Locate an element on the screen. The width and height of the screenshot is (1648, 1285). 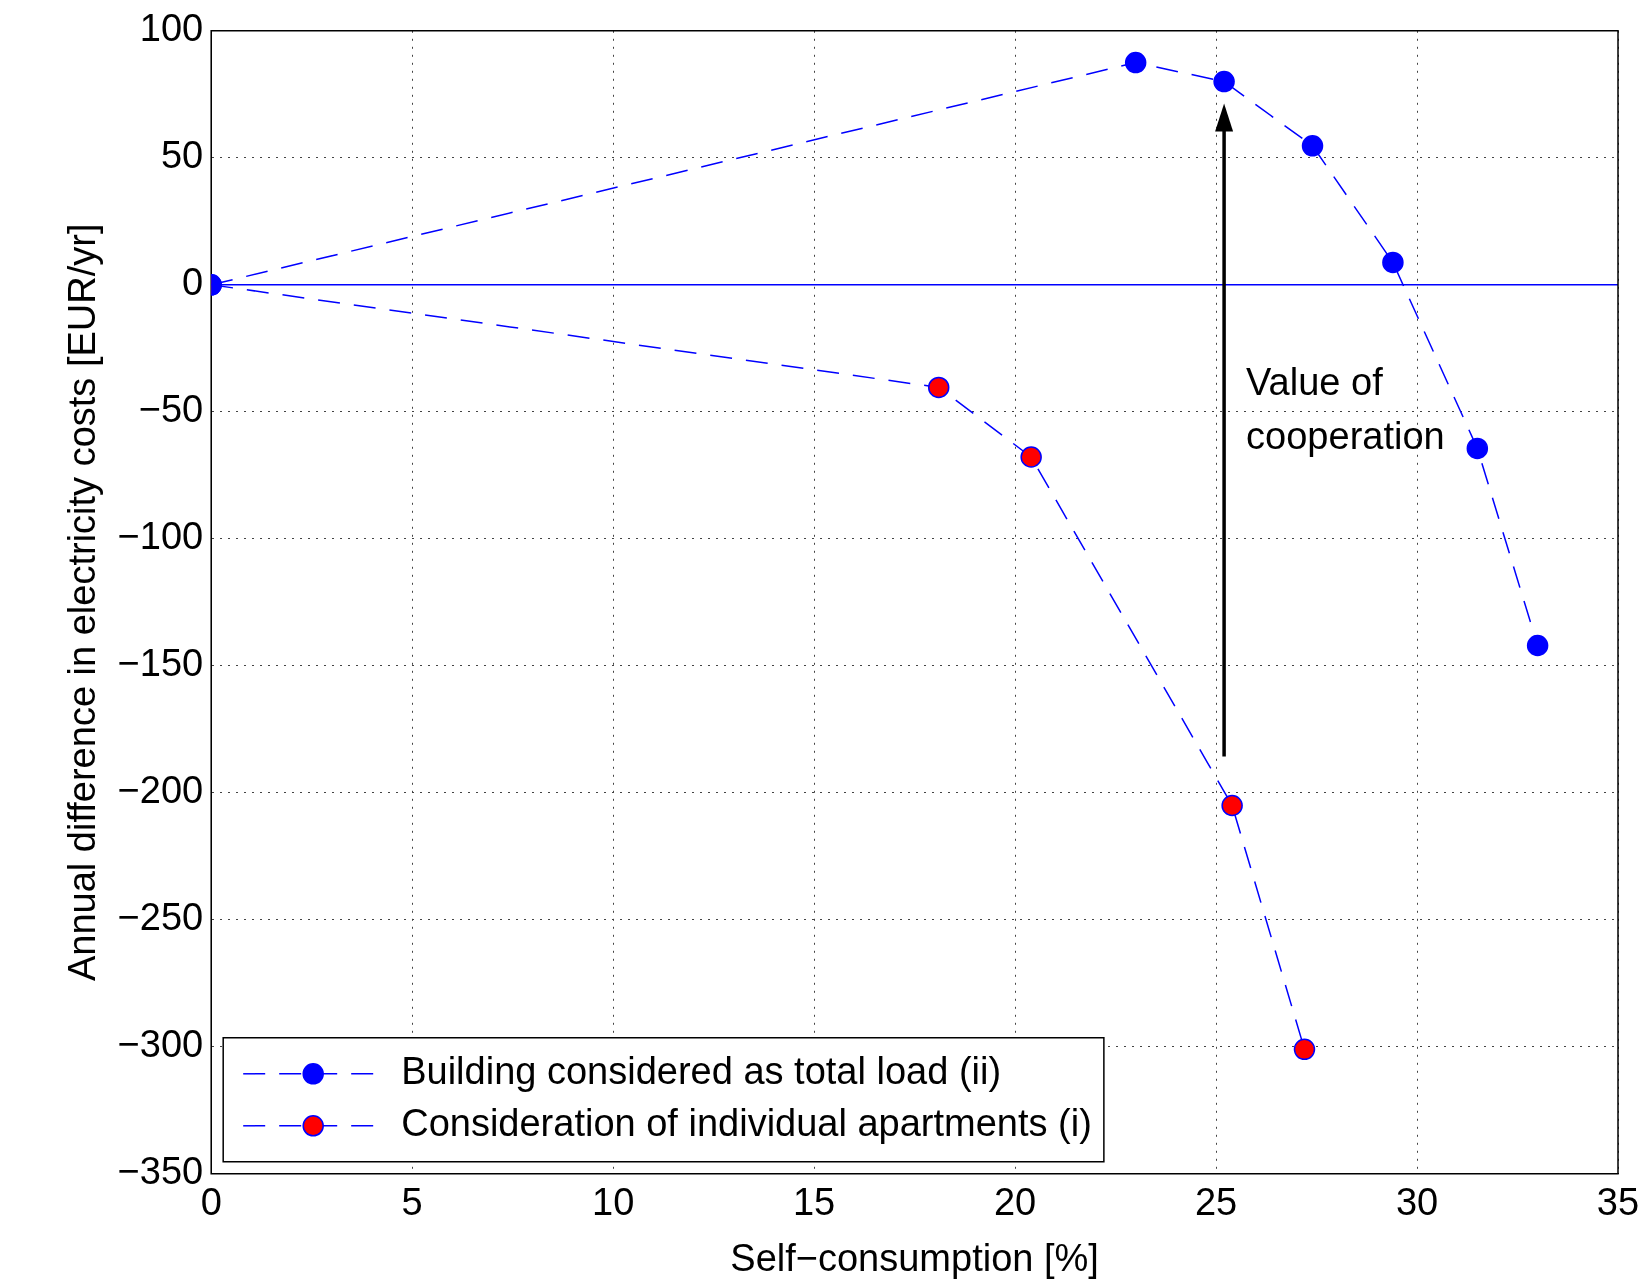
y-tick-label: −150 is located at coordinates (160, 663).